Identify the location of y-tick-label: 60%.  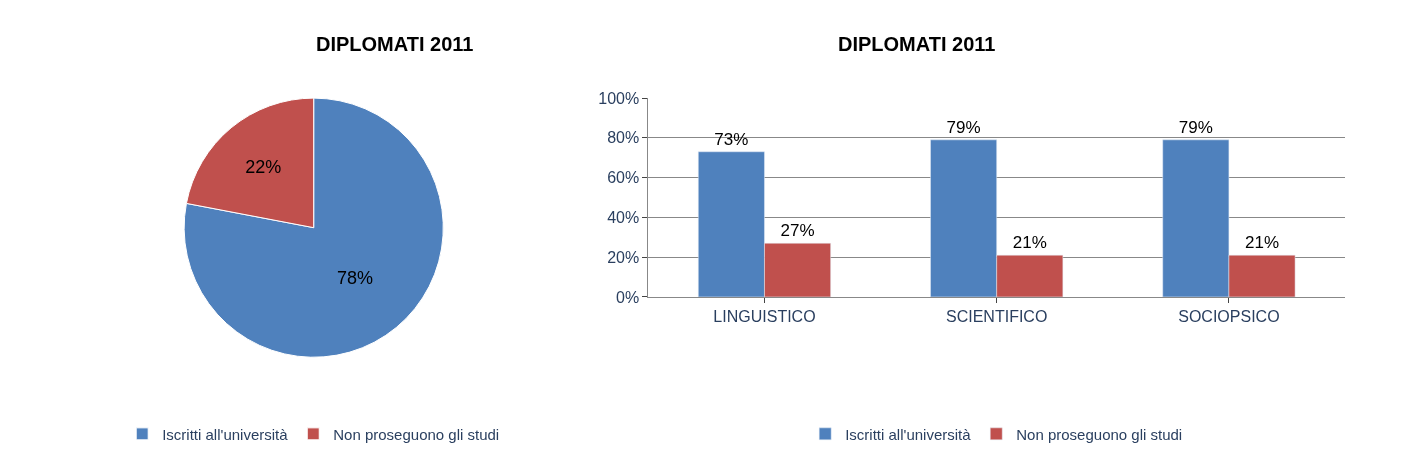
(623, 178).